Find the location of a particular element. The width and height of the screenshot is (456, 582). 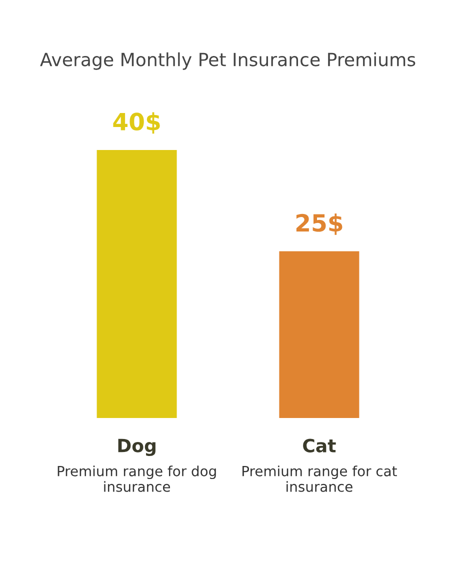

data-label: 25$ is located at coordinates (319, 224).